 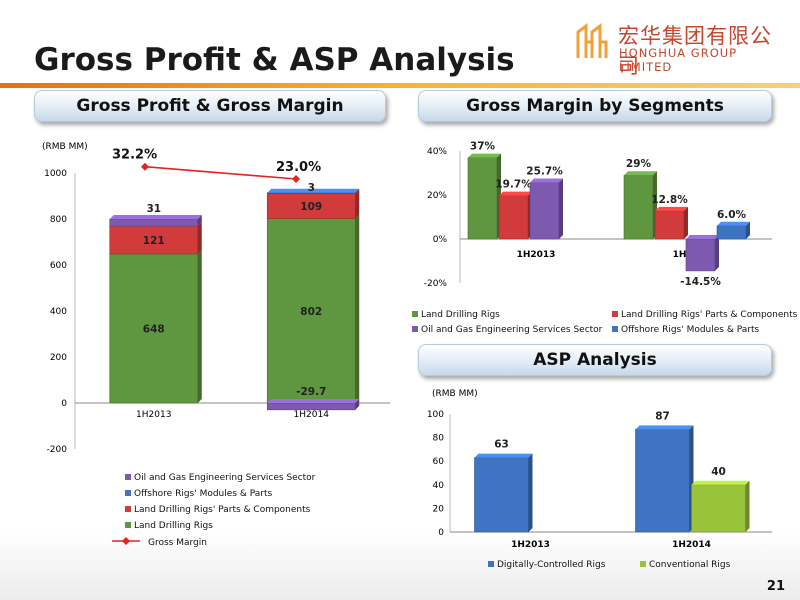 What do you see at coordinates (551, 565) in the screenshot?
I see `legend-digitally-controlled-rigs-label: Digitally-Controlled Rigs` at bounding box center [551, 565].